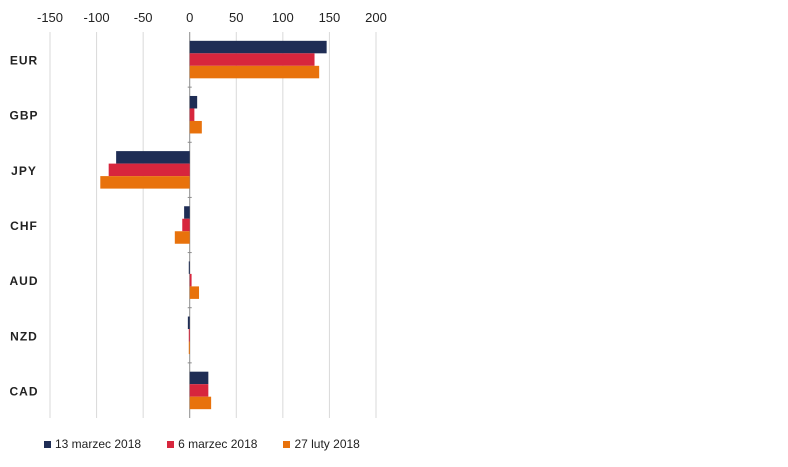  Describe the element at coordinates (24, 336) in the screenshot. I see `category-label: NZD` at that location.